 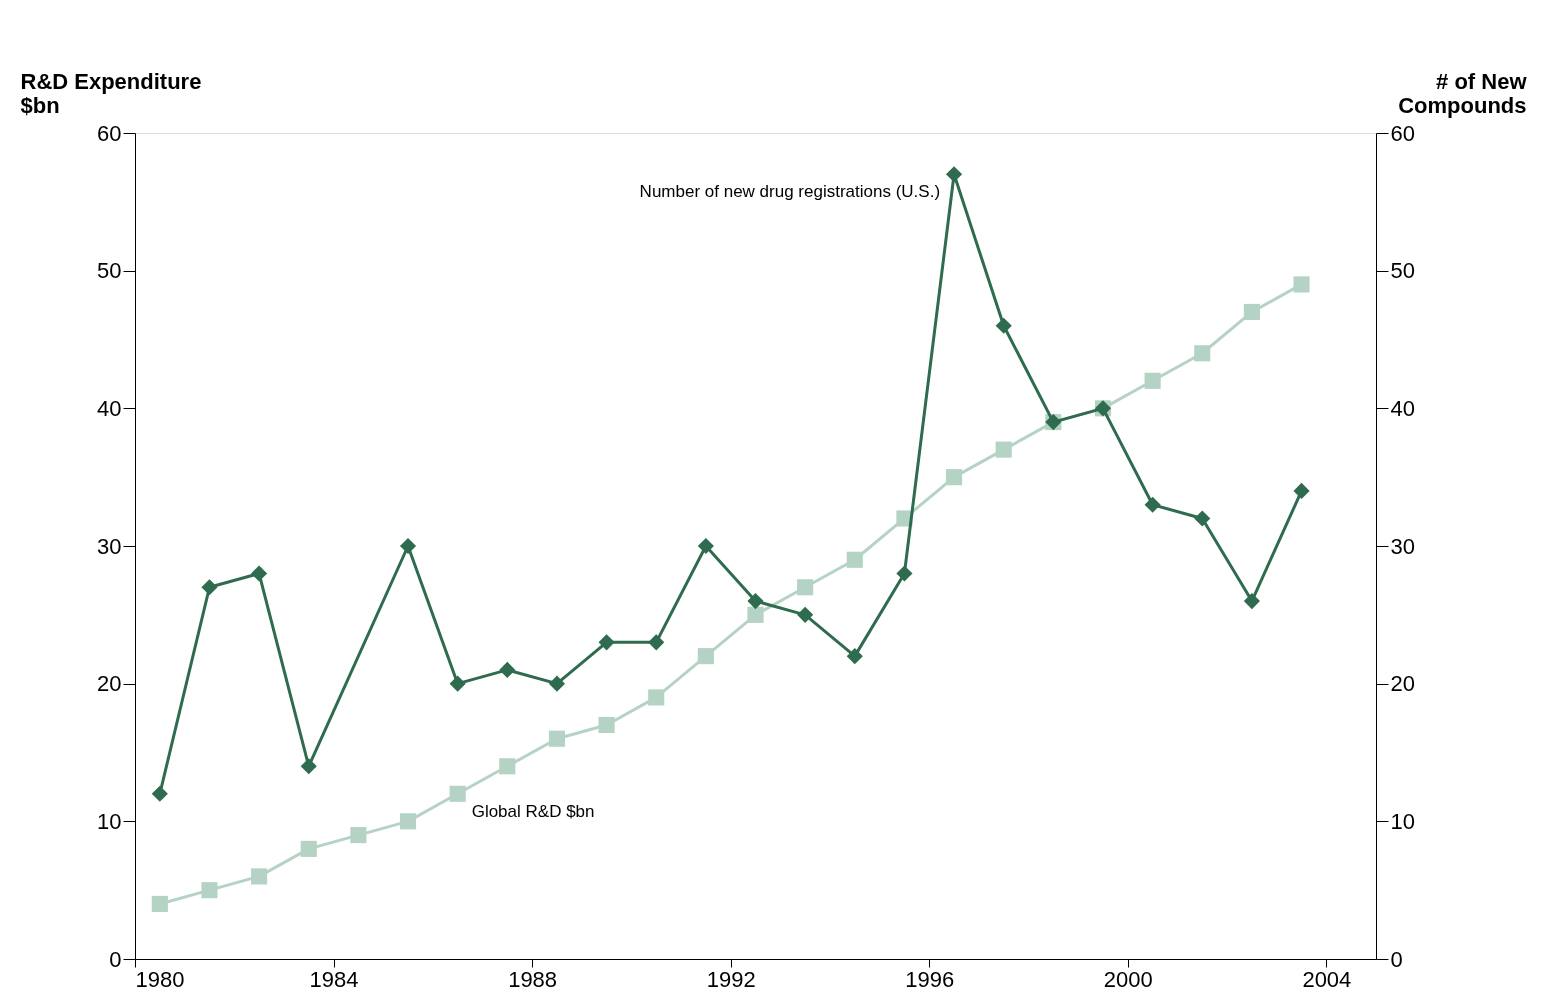 I want to click on x-tick-label: 1980, so click(x=160, y=979).